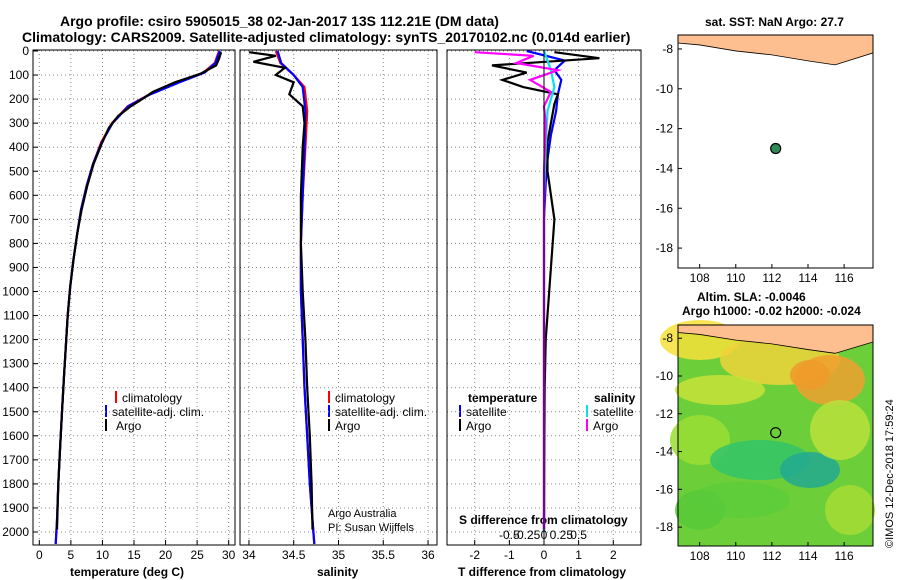 This screenshot has height=580, width=900. I want to click on depth-tick-label: 600, so click(19, 195).